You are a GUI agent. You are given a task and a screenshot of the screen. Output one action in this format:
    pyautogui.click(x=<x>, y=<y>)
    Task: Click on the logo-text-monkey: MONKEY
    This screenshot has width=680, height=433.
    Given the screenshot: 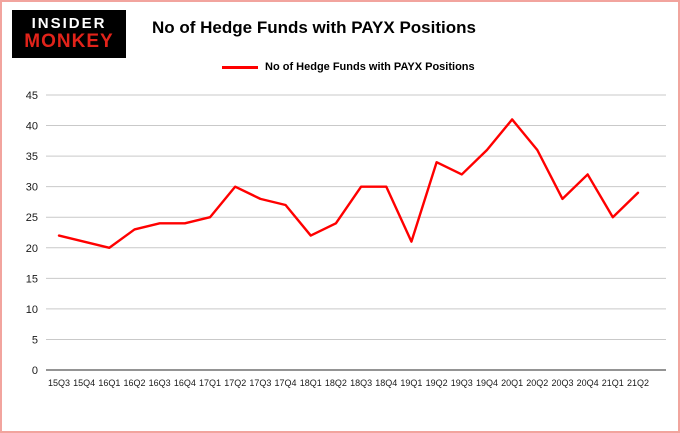 What is the action you would take?
    pyautogui.click(x=69, y=41)
    